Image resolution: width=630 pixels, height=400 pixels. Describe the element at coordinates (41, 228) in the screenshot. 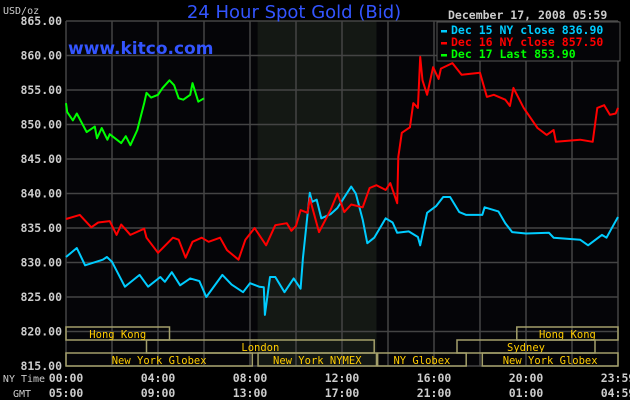

I see `y-tick-label: 835.00` at that location.